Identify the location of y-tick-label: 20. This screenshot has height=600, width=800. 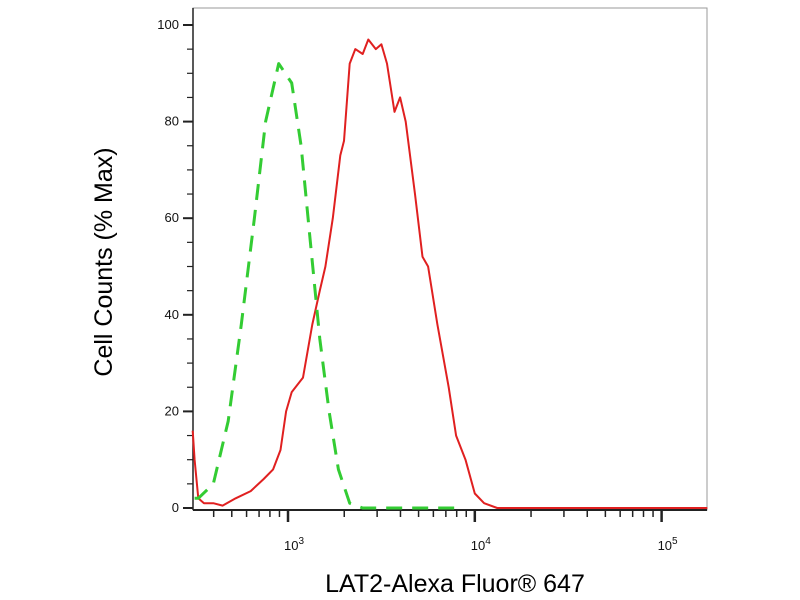
(172, 410).